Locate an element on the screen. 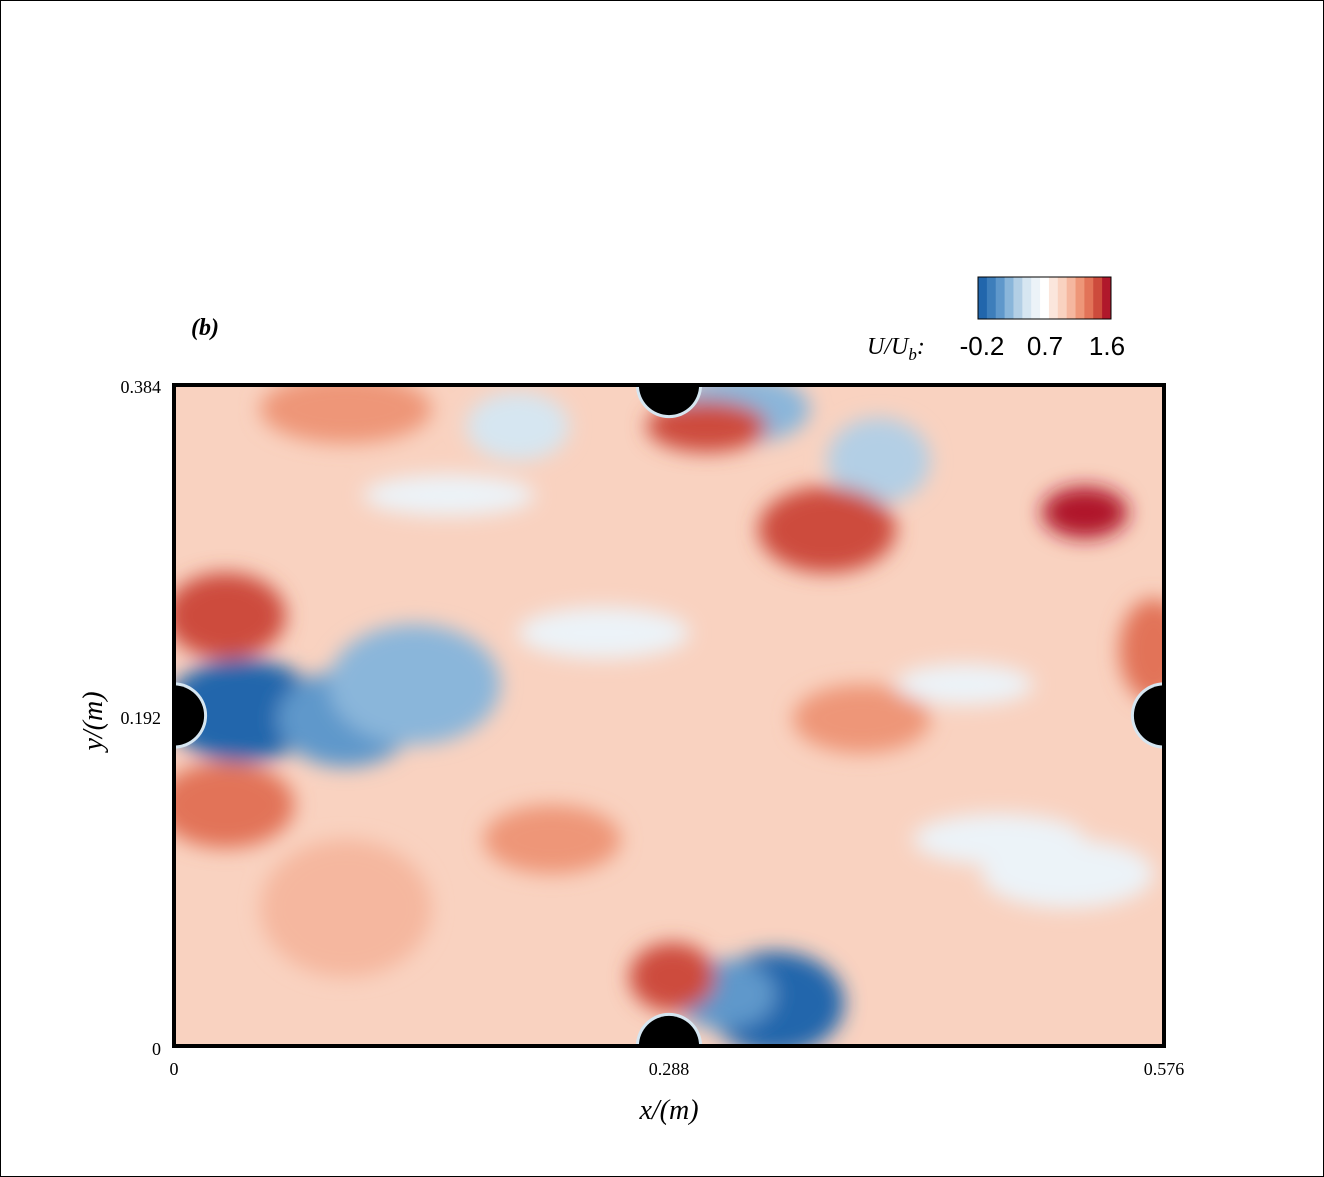 Image resolution: width=1324 pixels, height=1177 pixels. colorbar-frame is located at coordinates (1044, 298).